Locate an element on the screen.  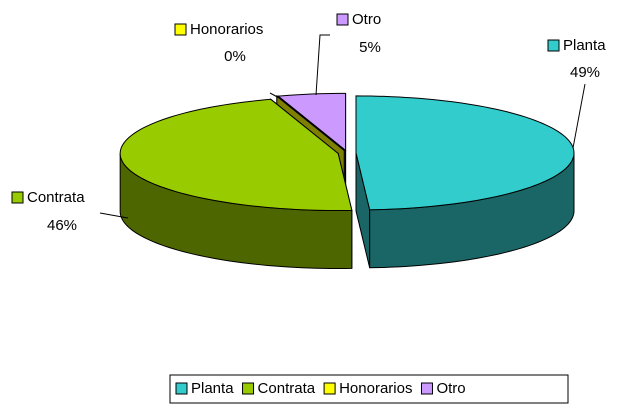
data-label: 0% is located at coordinates (235, 56).